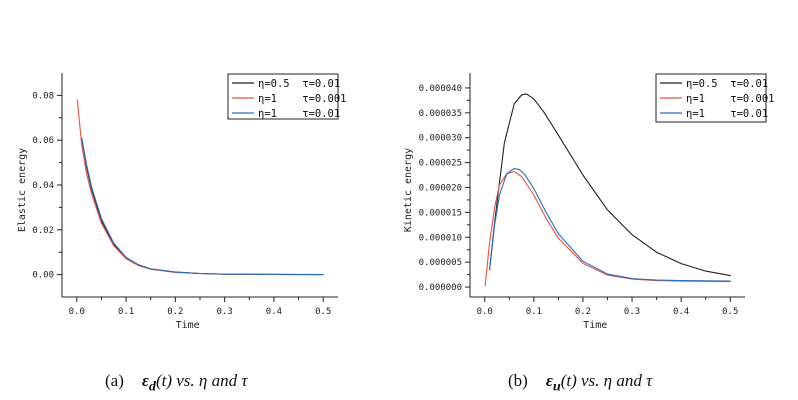 This screenshot has height=400, width=798. I want to click on y-tick-label: 0.000010, so click(440, 238).